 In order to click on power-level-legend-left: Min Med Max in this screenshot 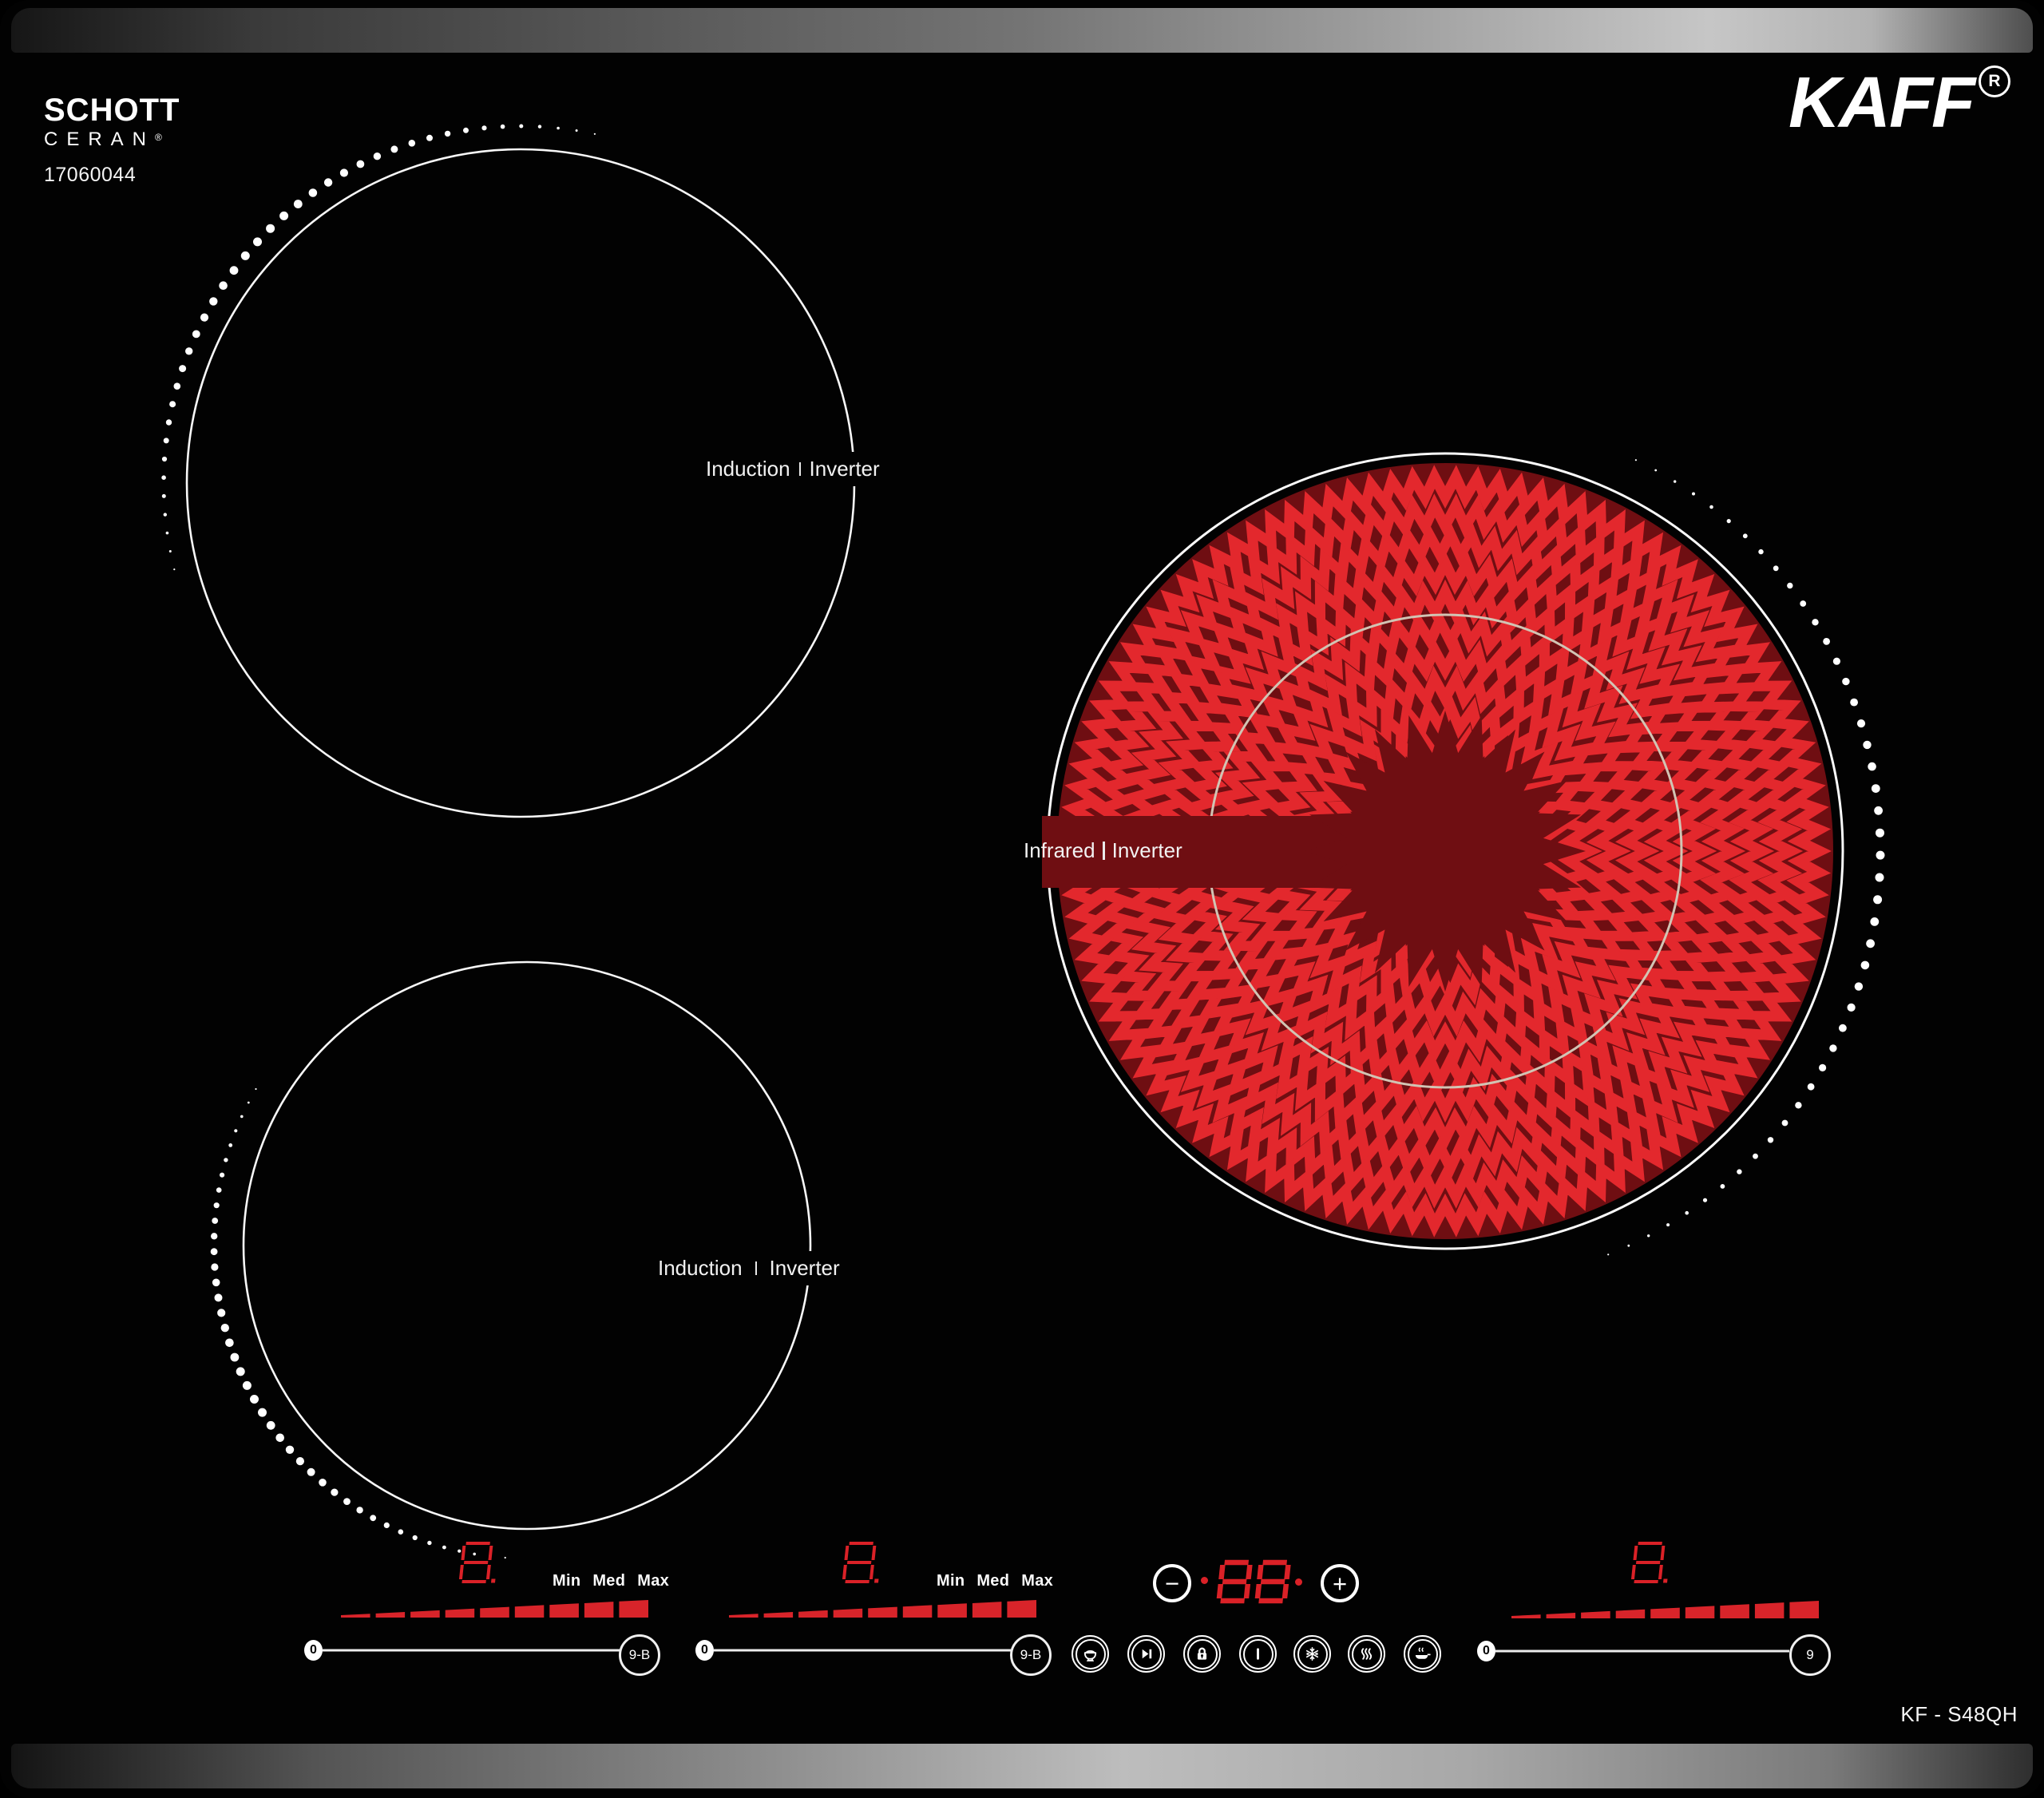, I will do `click(611, 1581)`.